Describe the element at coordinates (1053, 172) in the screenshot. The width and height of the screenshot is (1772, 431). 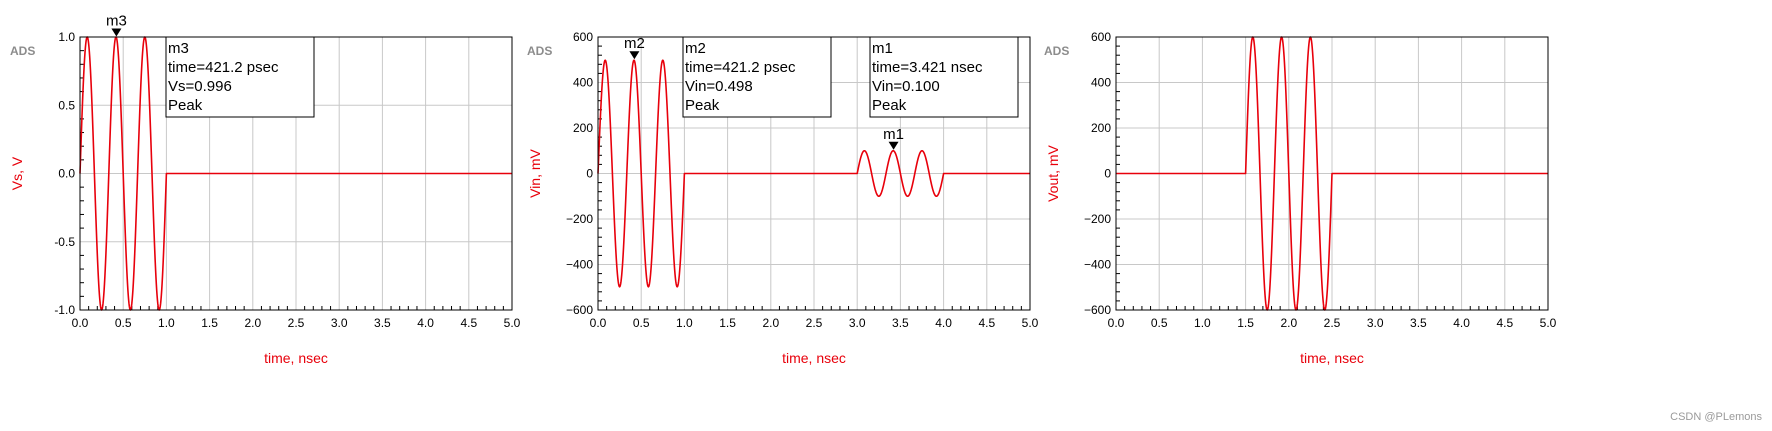
I see `y-axis-label: Vout, mV` at that location.